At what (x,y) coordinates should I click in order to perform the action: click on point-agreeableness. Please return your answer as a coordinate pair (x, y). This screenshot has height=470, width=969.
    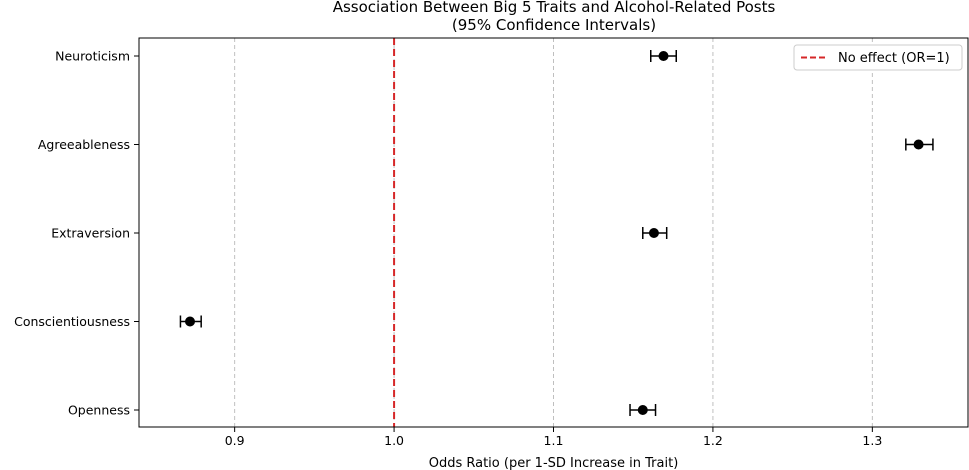
    Looking at the image, I should click on (919, 144).